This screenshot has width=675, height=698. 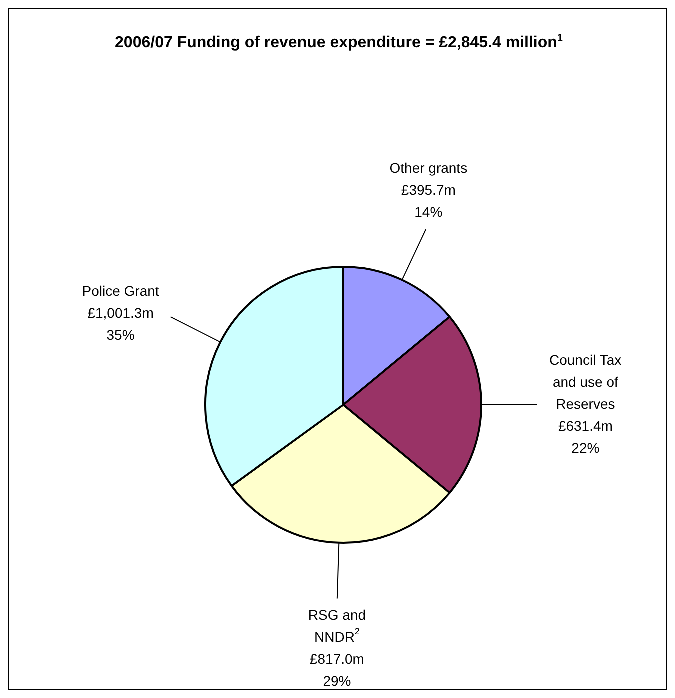 What do you see at coordinates (428, 201) in the screenshot?
I see `data-label: £395.7m 14%` at bounding box center [428, 201].